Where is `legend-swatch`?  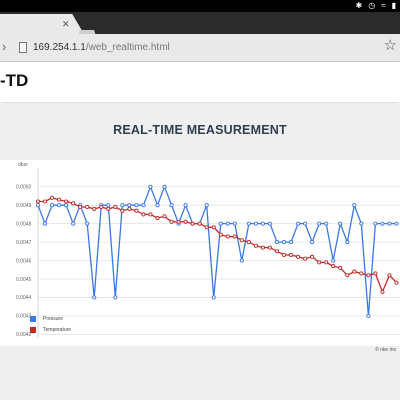
legend-swatch is located at coordinates (33, 329).